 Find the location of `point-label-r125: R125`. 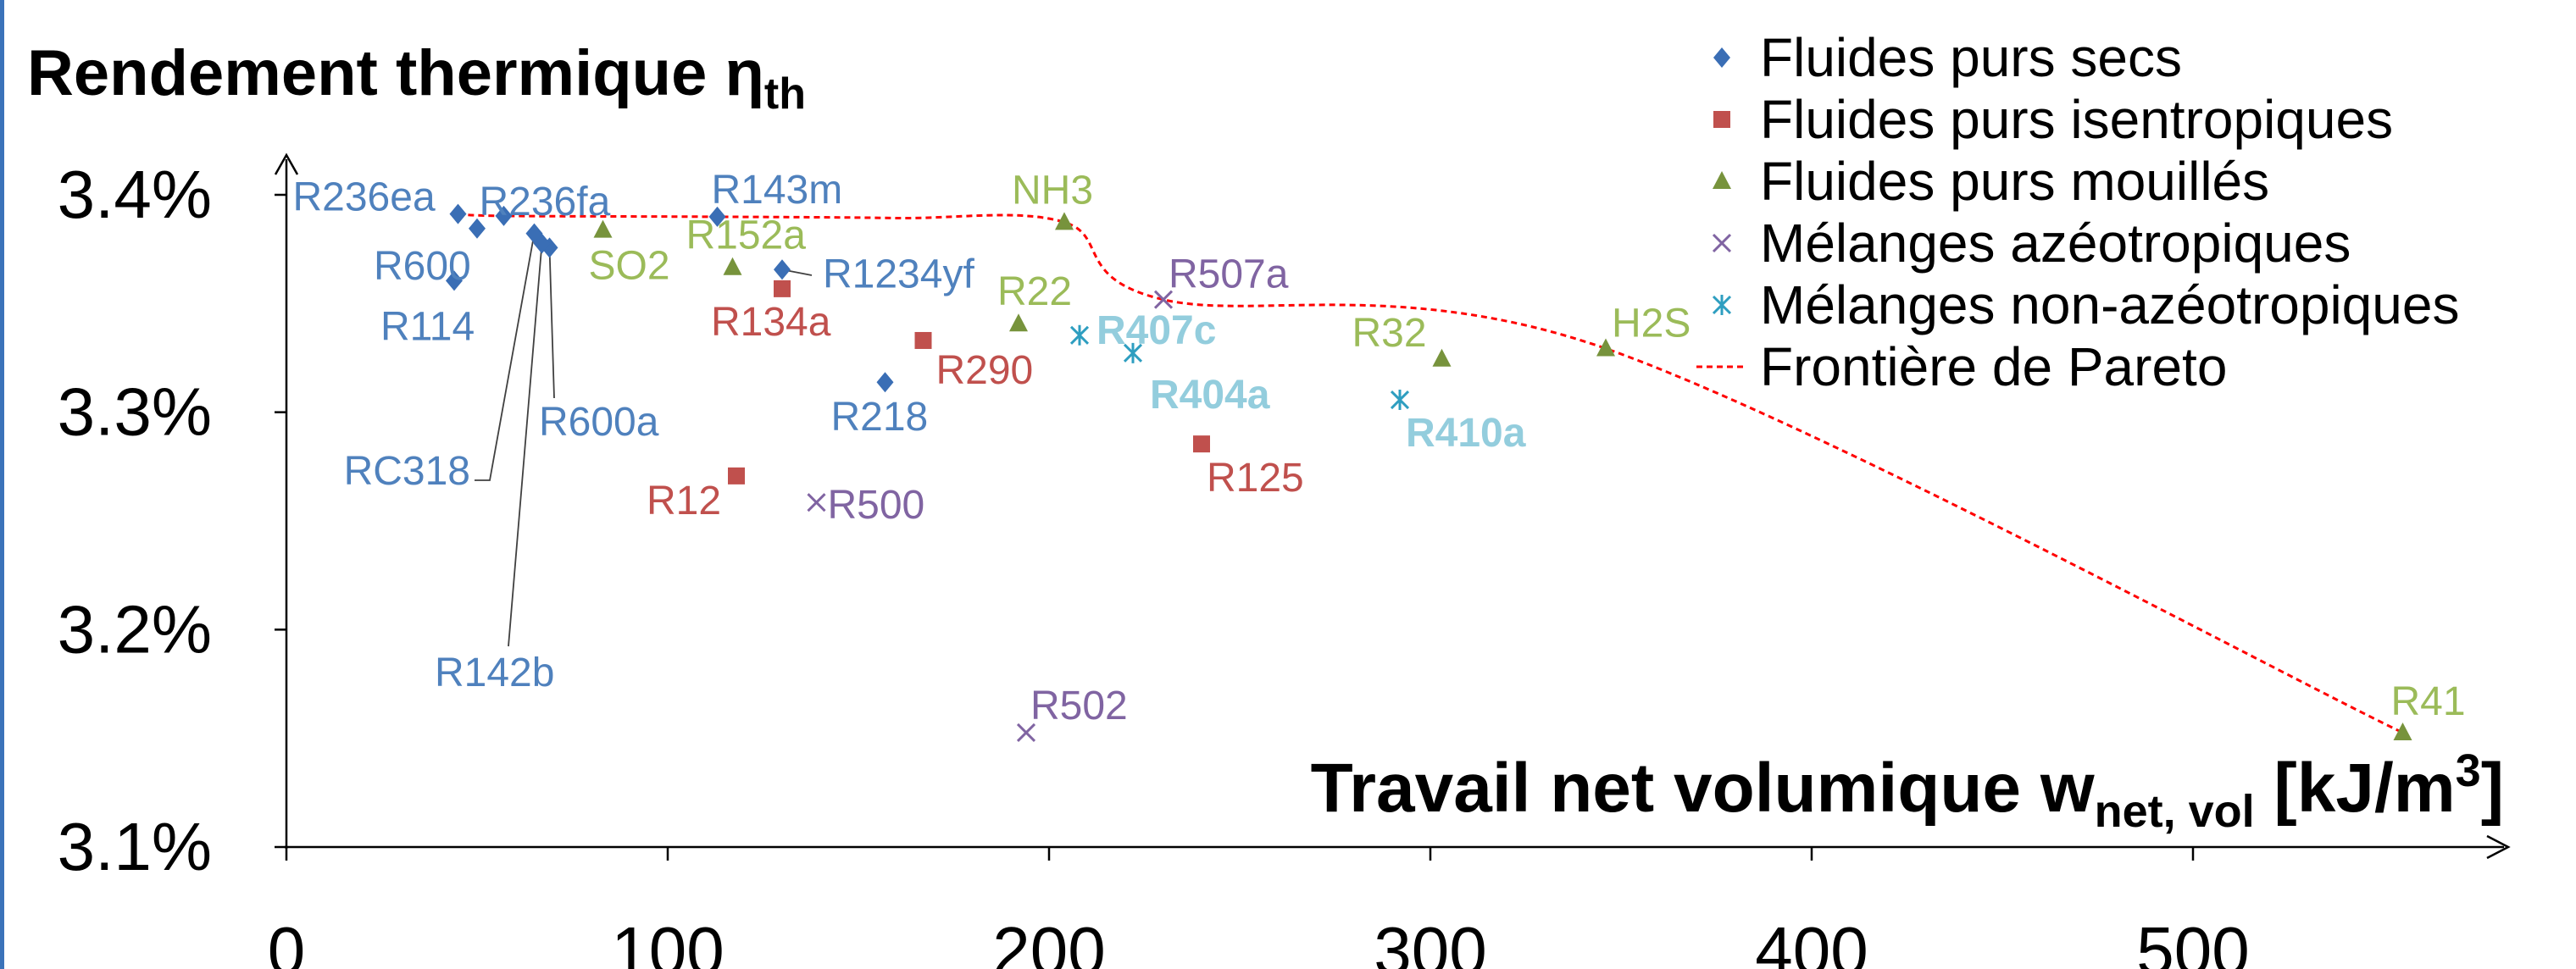

point-label-r125: R125 is located at coordinates (1255, 478).